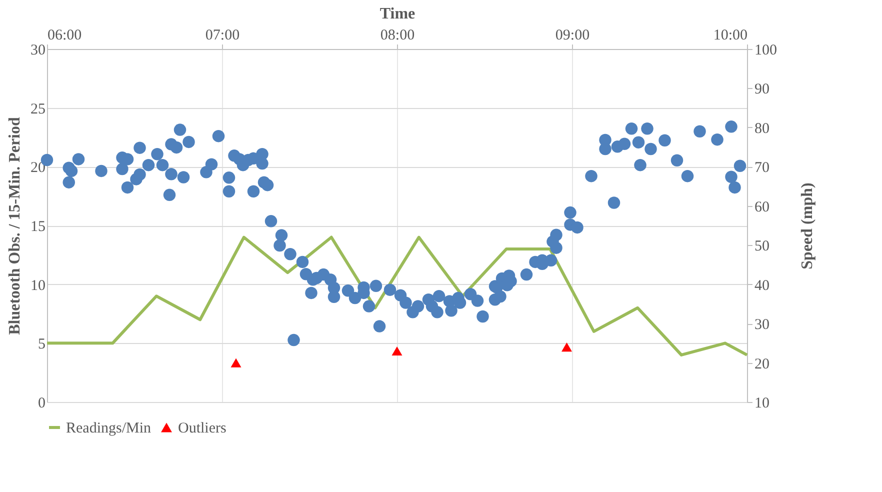 The width and height of the screenshot is (882, 492). What do you see at coordinates (65, 36) in the screenshot?
I see `x-tick-label: 06:00` at bounding box center [65, 36].